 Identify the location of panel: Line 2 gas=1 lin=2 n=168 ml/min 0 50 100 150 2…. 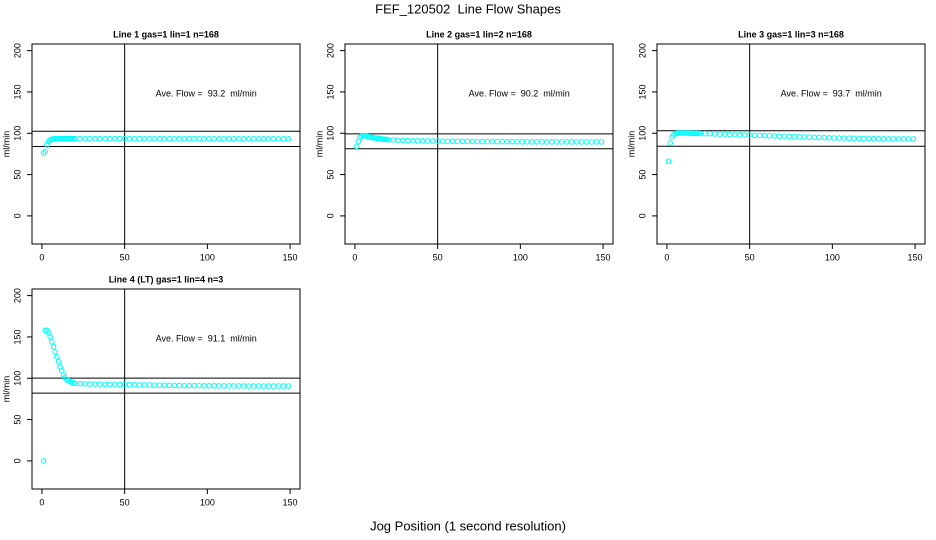
(464, 145).